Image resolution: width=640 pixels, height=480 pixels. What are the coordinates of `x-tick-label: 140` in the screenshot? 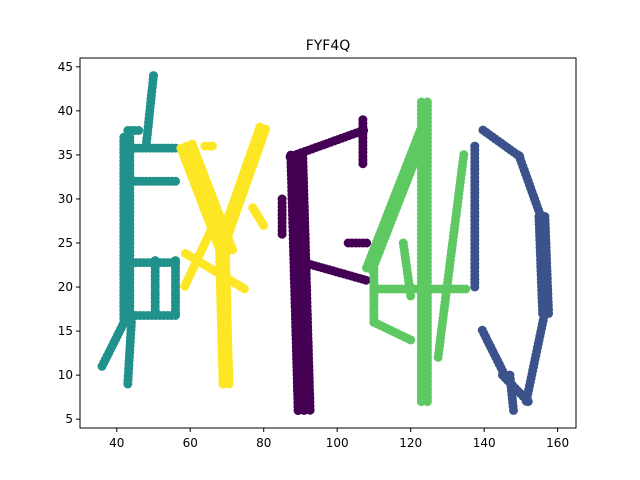 It's located at (484, 443).